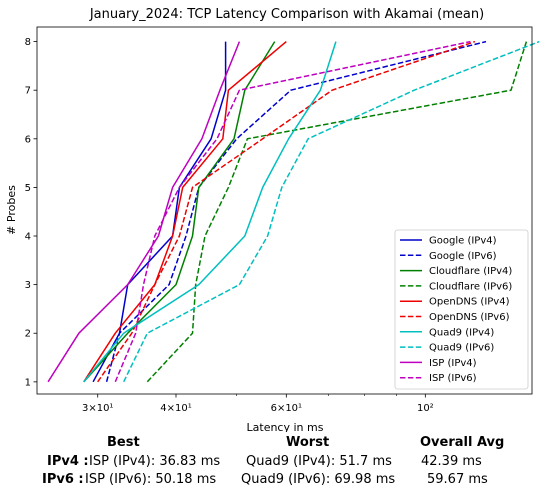  I want to click on legend-label-6: Quad9 (IPv4), so click(461, 332).